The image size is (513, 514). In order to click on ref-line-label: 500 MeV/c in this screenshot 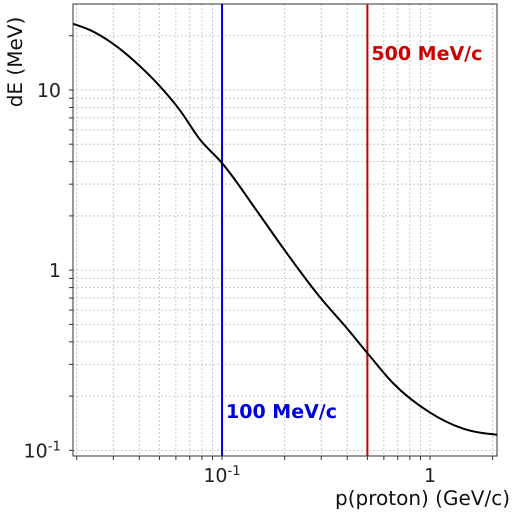, I will do `click(426, 54)`.